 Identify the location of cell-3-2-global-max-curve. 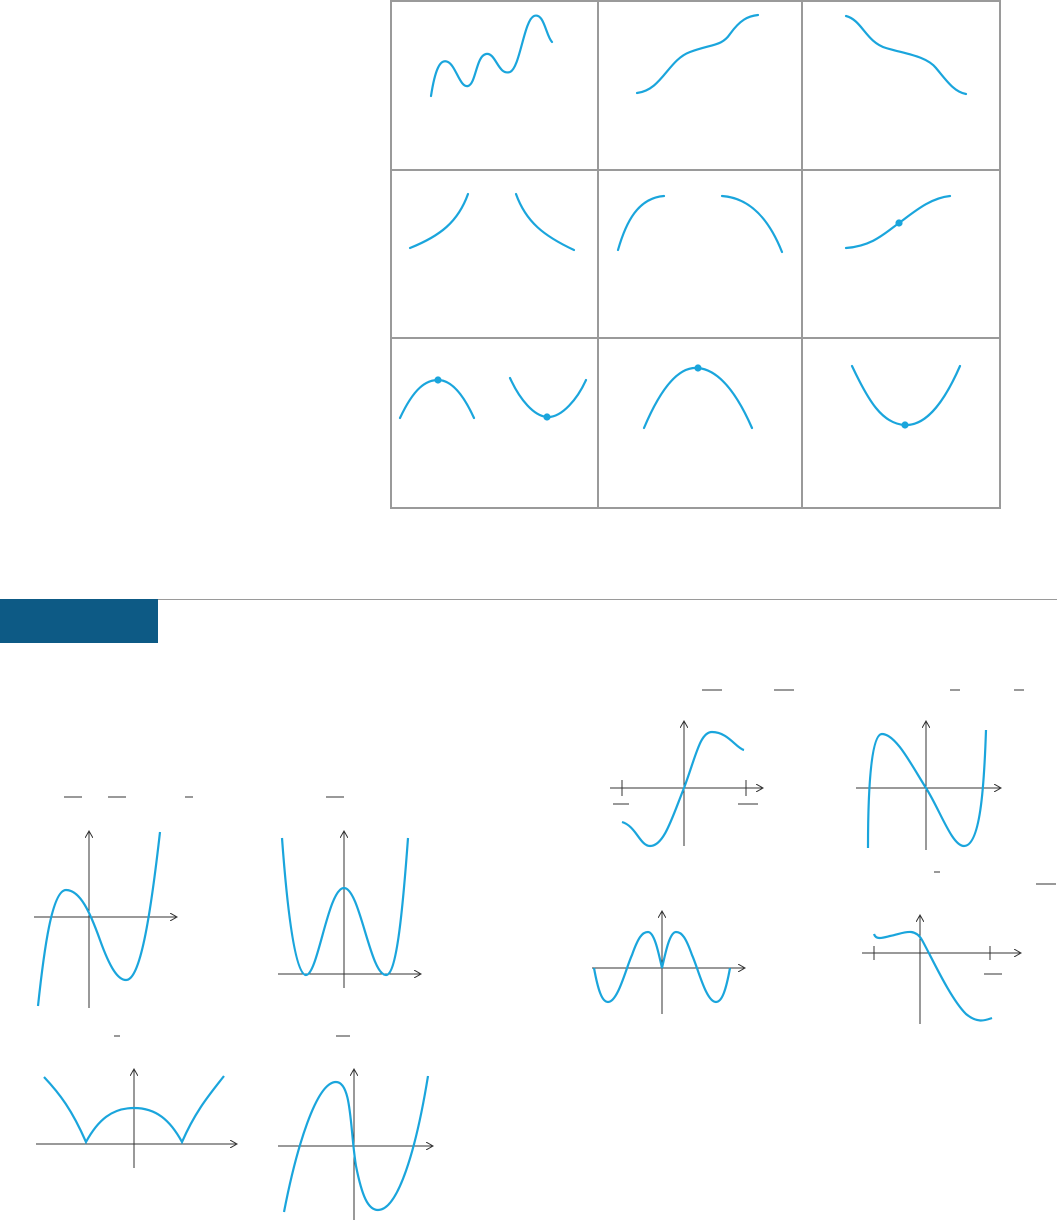
(698, 398).